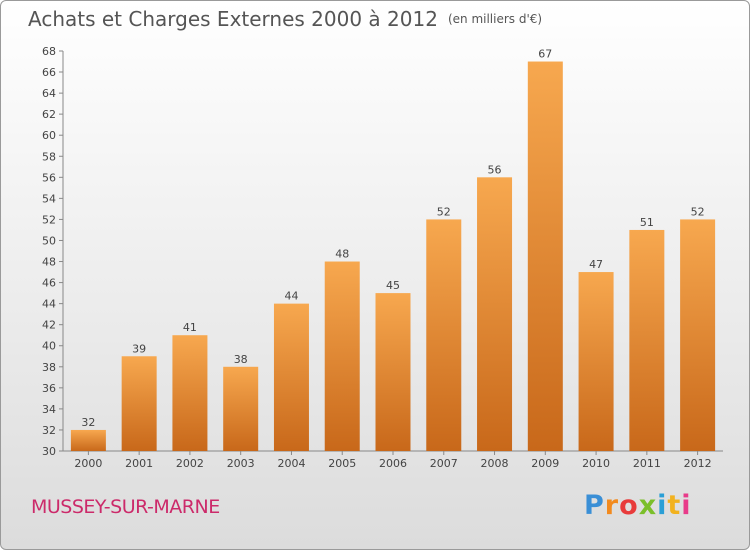 This screenshot has height=550, width=750. I want to click on x-tick-label-2004: 2004, so click(291, 463).